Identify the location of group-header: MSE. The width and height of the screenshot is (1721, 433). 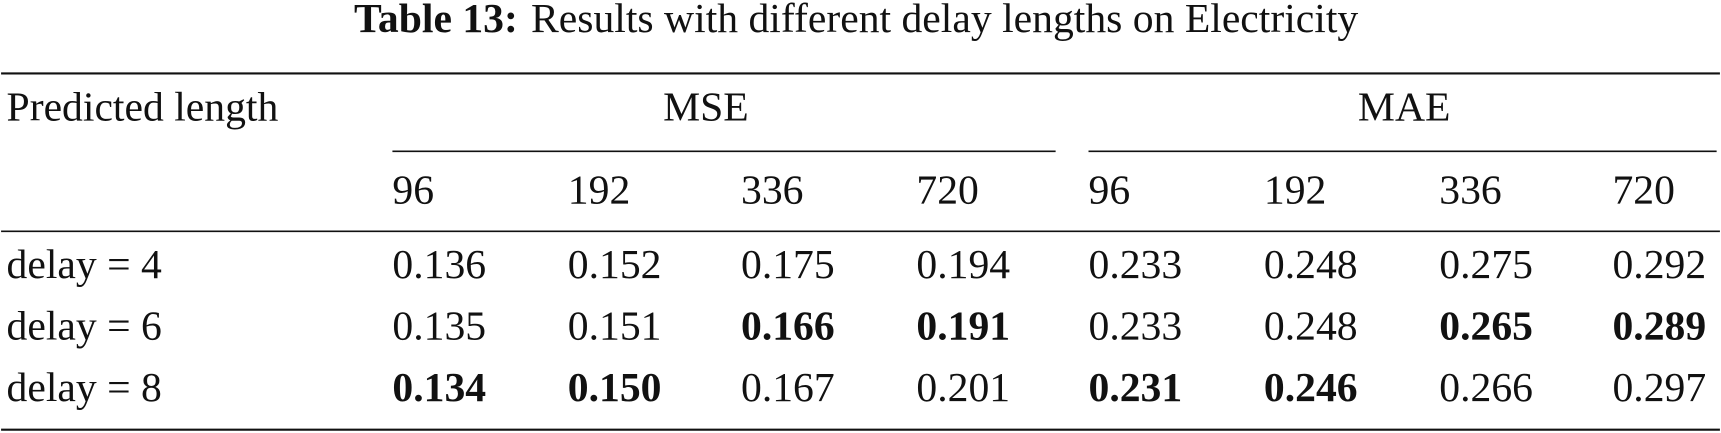
(706, 107).